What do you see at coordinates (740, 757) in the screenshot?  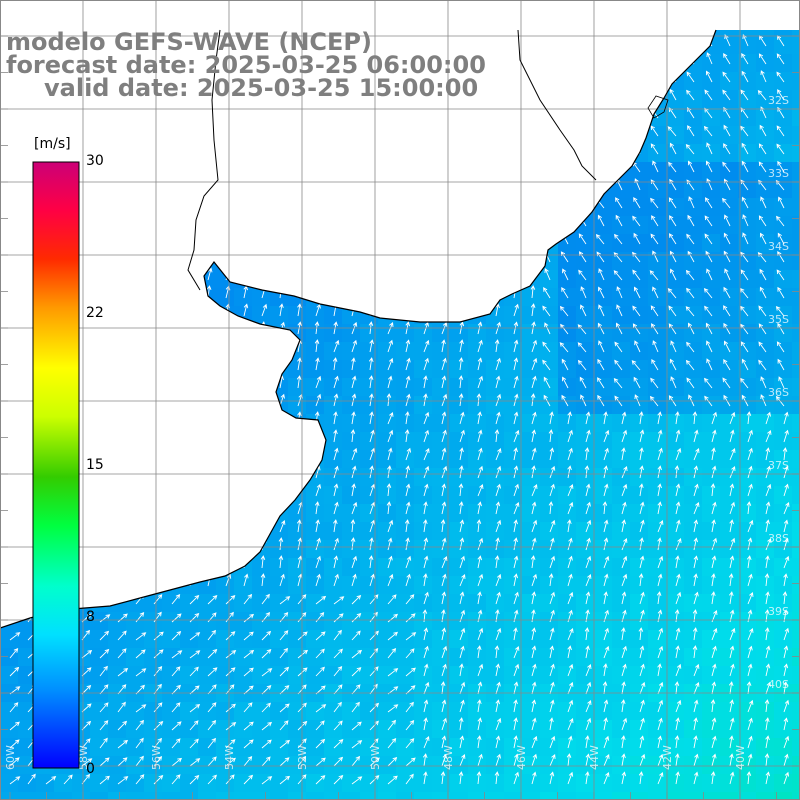 I see `longitude-label: 40W` at bounding box center [740, 757].